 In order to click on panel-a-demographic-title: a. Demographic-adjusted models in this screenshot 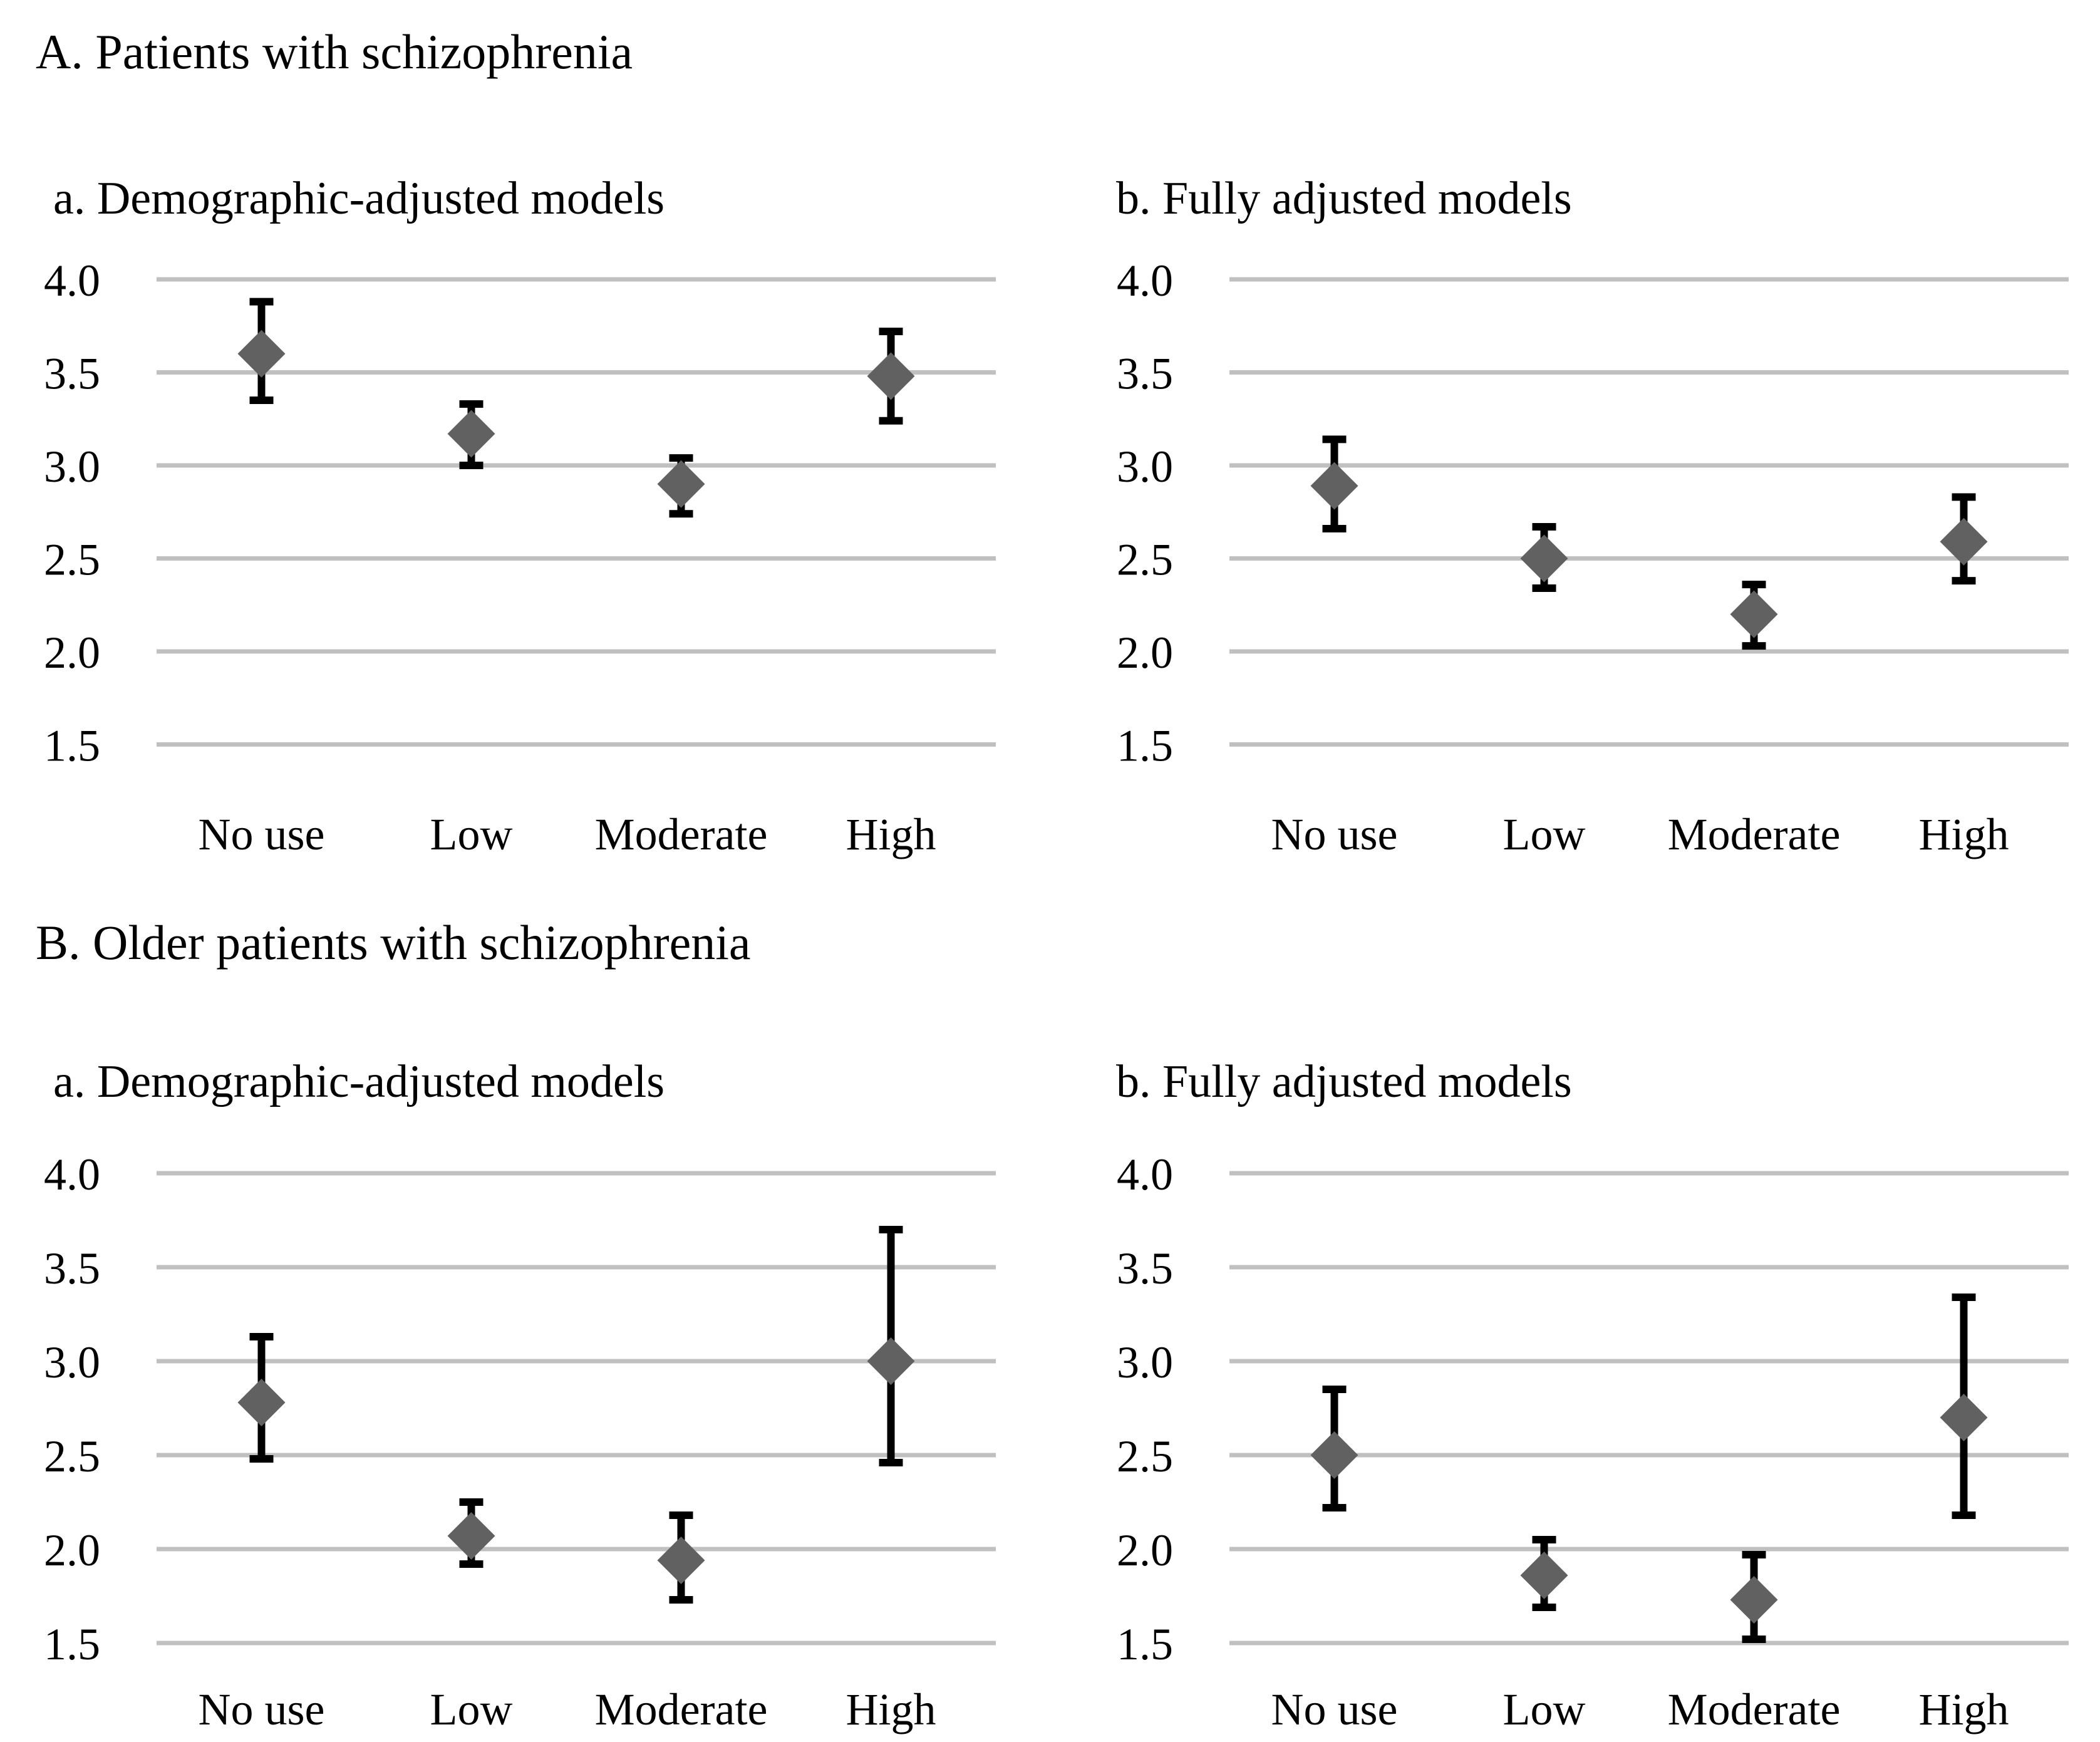, I will do `click(359, 198)`.